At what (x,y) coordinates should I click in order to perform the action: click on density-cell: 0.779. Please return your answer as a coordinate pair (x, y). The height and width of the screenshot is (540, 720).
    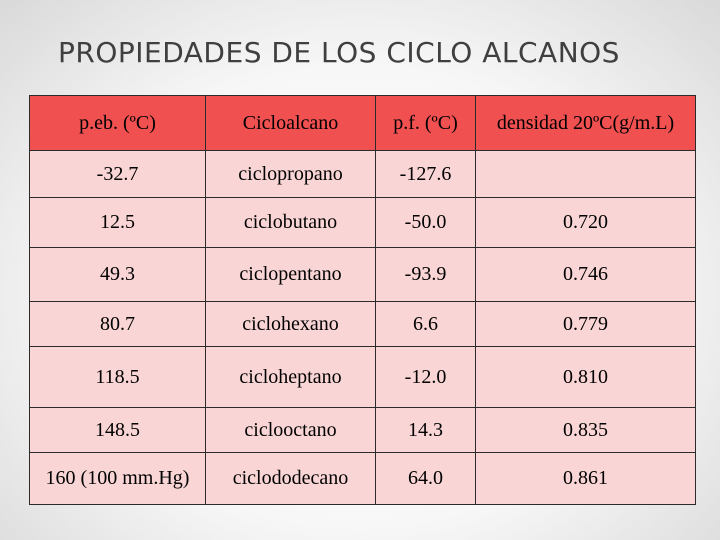
    Looking at the image, I should click on (585, 324).